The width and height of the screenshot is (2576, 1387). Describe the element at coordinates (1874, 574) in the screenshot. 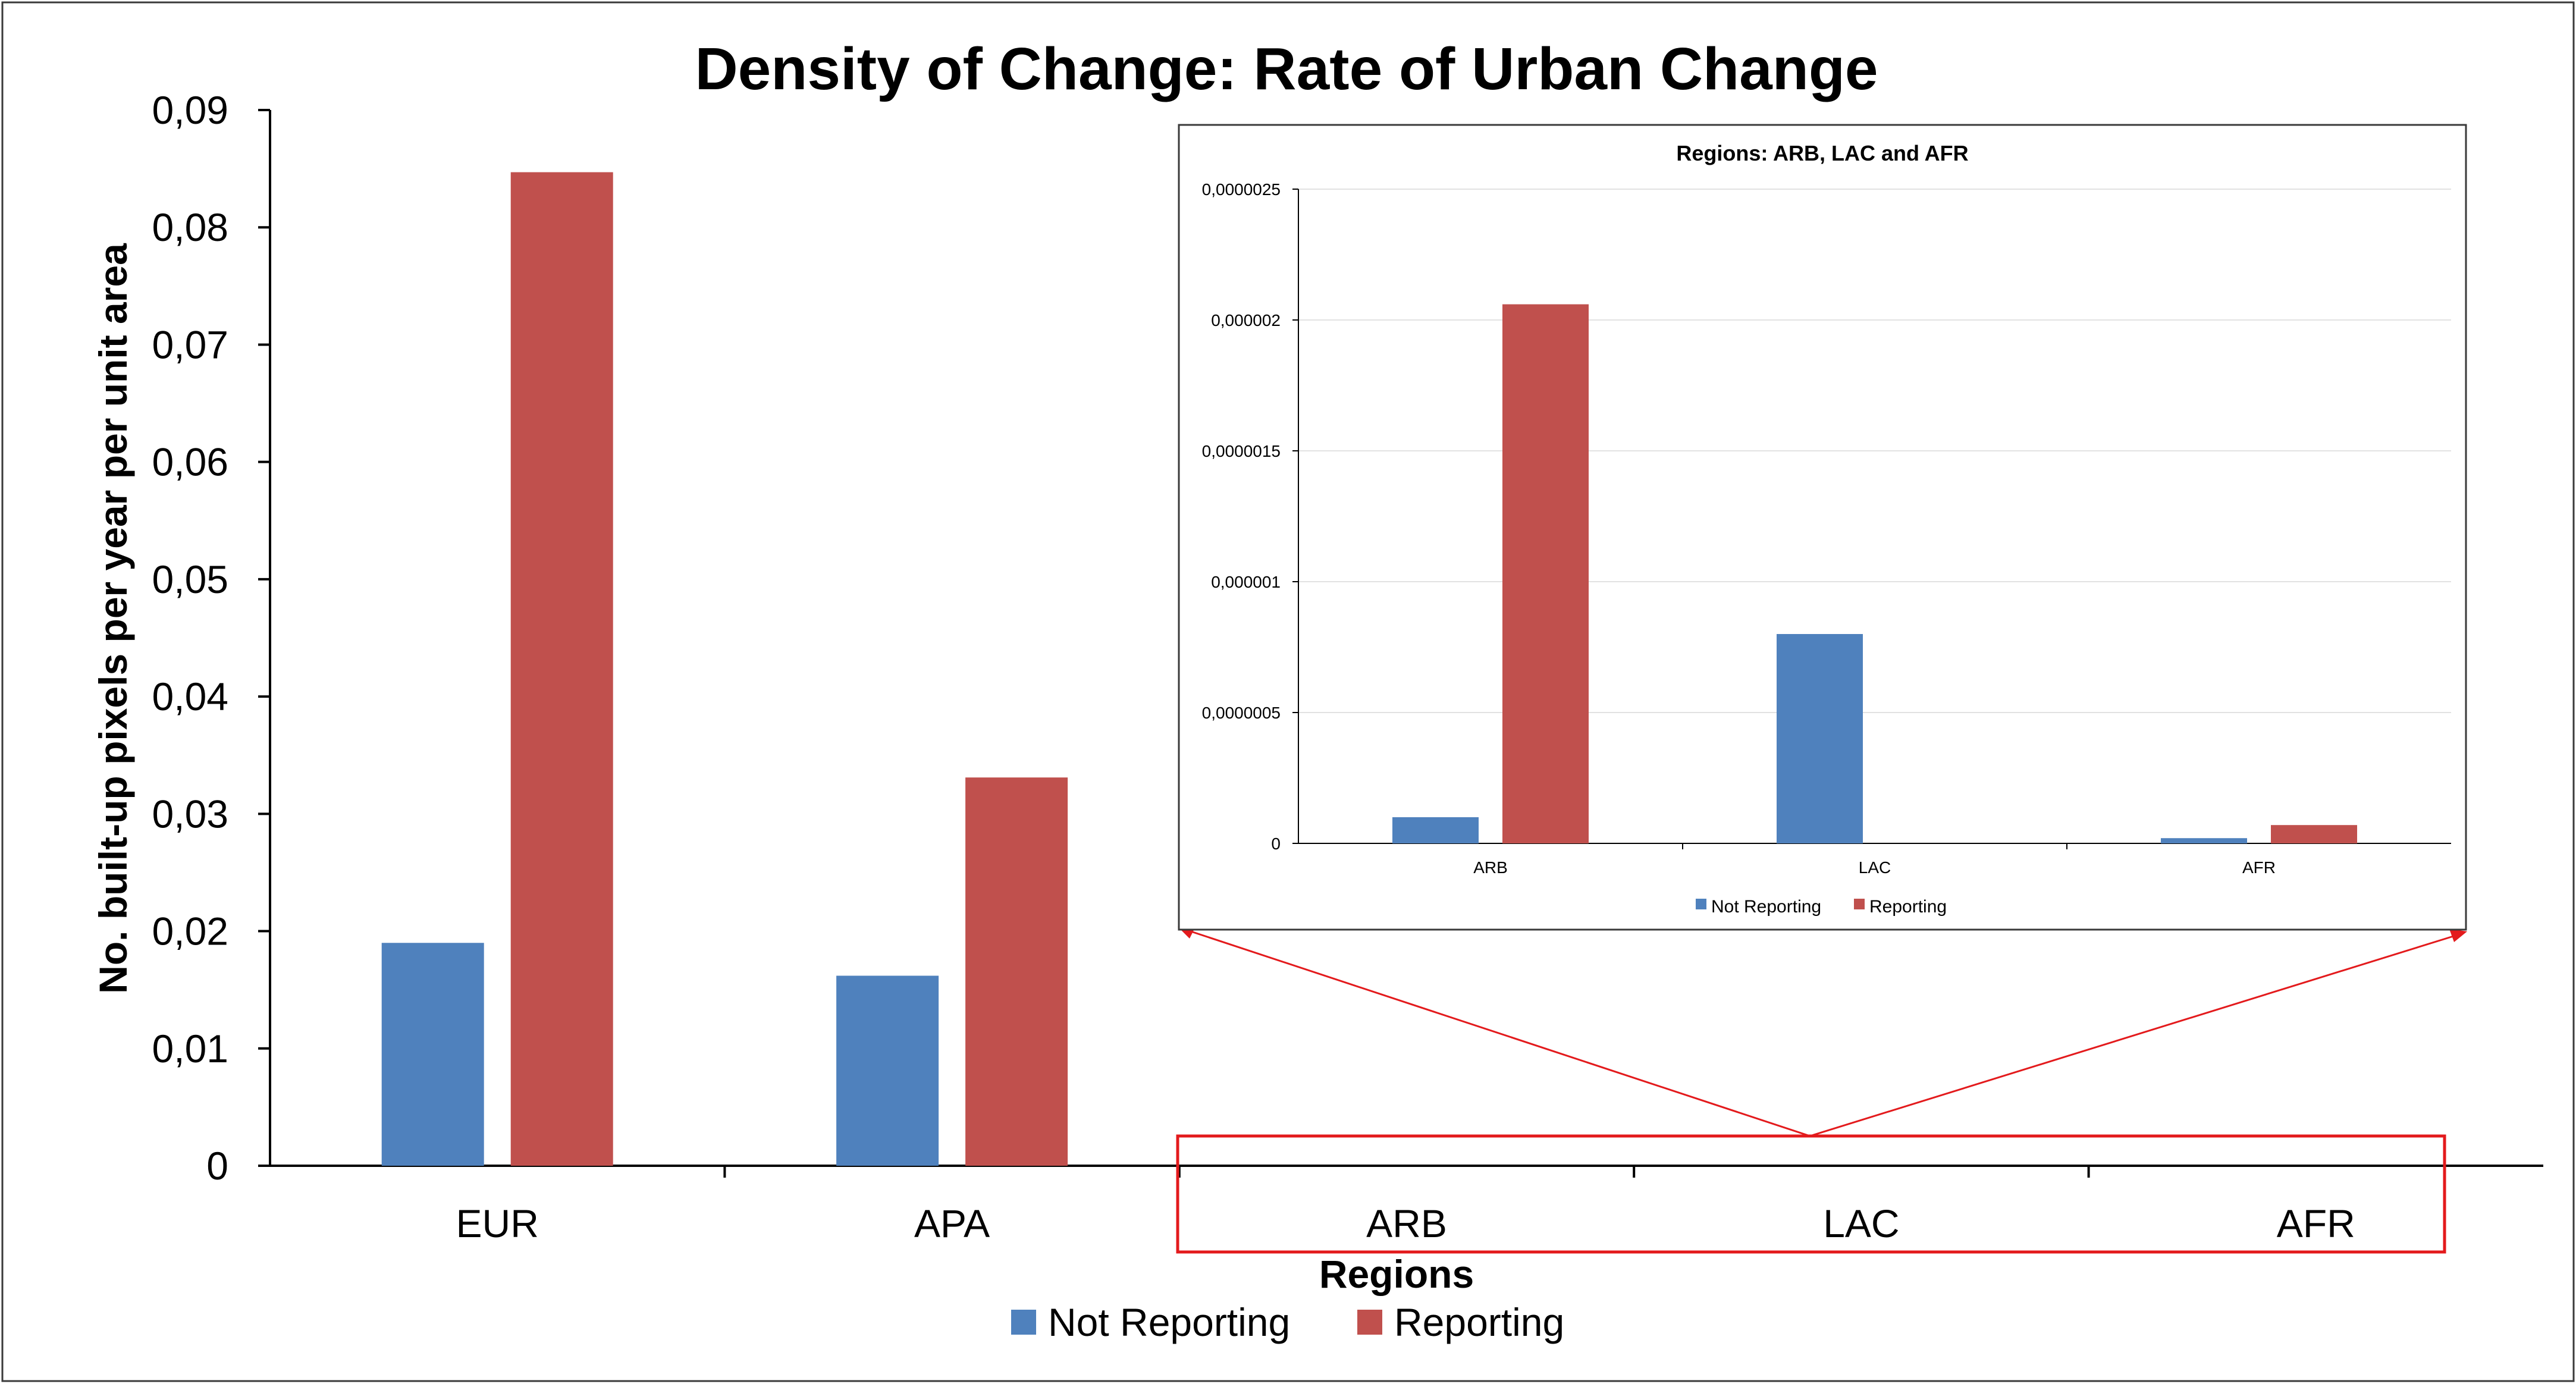

I see `inset-bars` at that location.